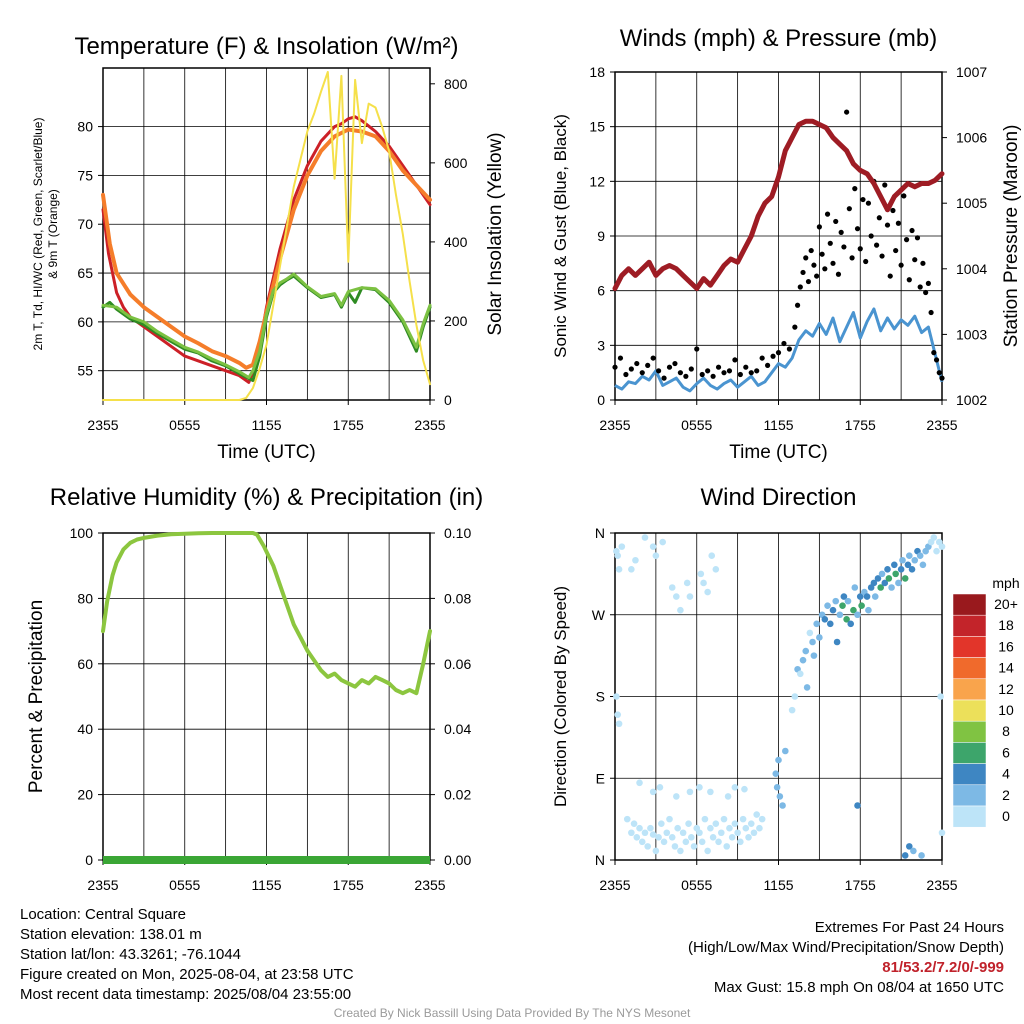 The width and height of the screenshot is (1024, 1024). What do you see at coordinates (599, 615) in the screenshot?
I see `y-tick-label: W` at bounding box center [599, 615].